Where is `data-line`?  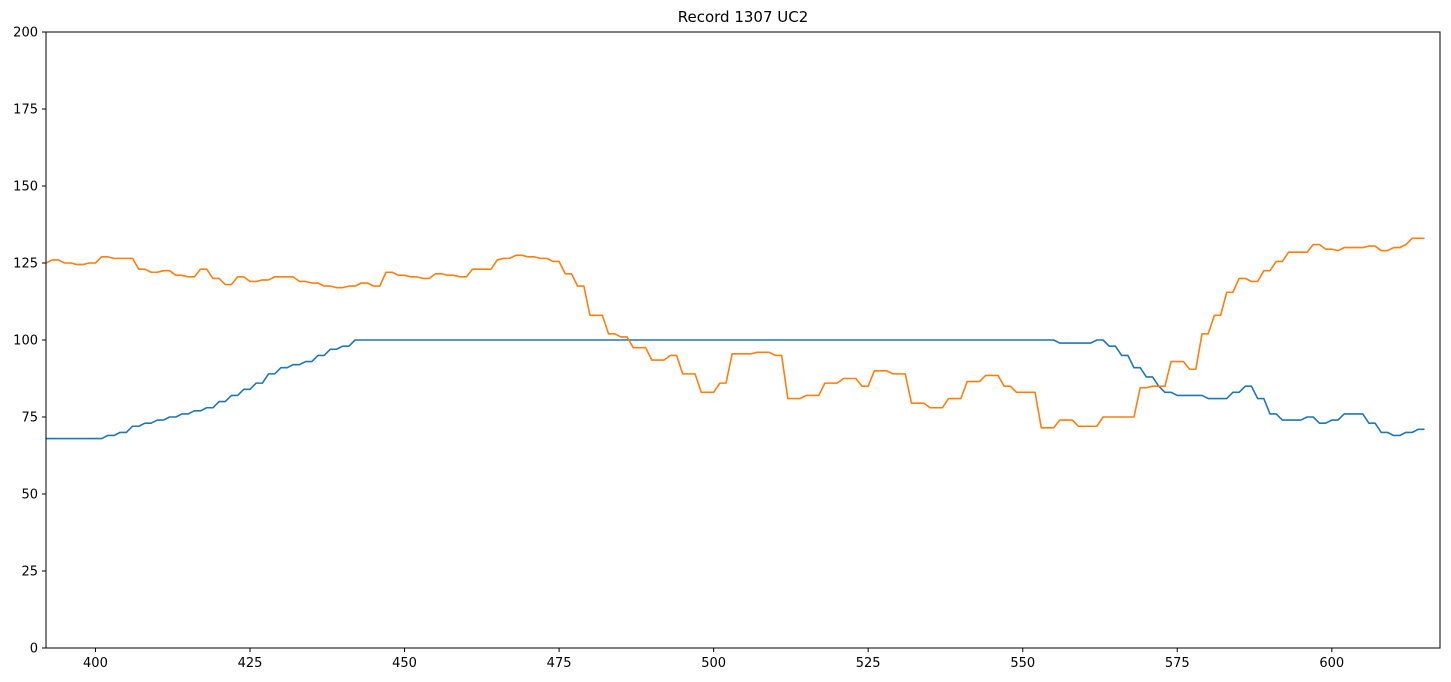
data-line is located at coordinates (735, 389).